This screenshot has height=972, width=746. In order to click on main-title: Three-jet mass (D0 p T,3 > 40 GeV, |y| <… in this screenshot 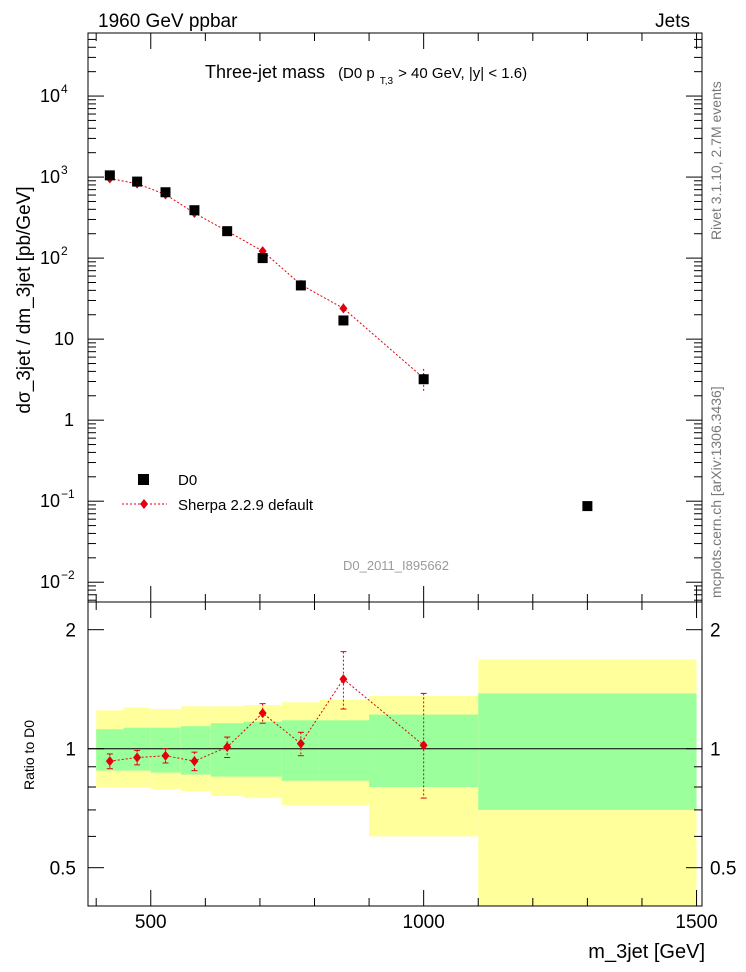, I will do `click(366, 75)`.